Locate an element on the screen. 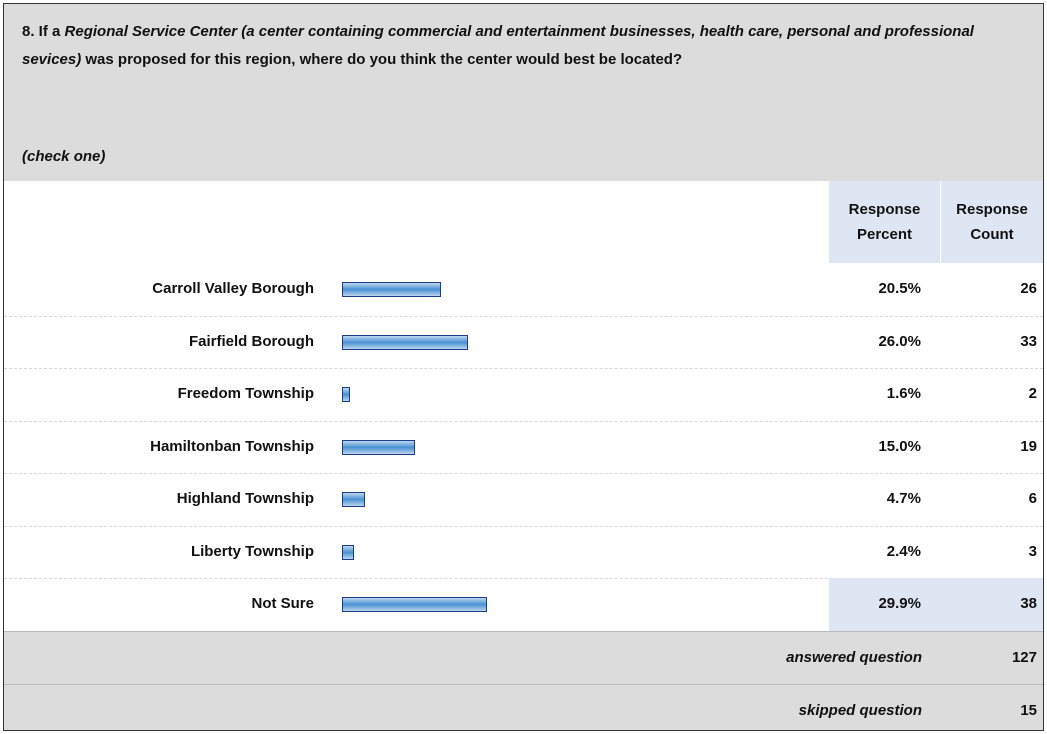 This screenshot has height=734, width=1047. row-label: Carroll Valley Borough is located at coordinates (233, 289).